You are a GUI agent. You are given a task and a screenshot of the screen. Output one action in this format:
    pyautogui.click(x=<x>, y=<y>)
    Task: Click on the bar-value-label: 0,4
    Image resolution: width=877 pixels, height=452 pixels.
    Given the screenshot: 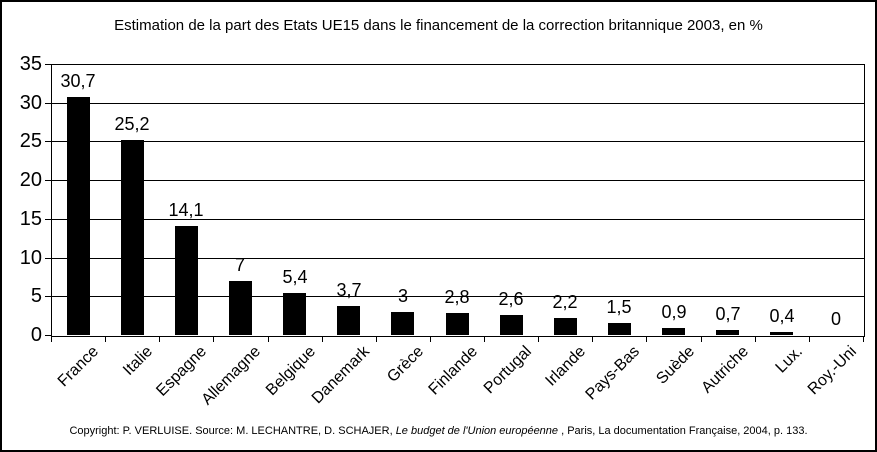 What is the action you would take?
    pyautogui.click(x=782, y=316)
    